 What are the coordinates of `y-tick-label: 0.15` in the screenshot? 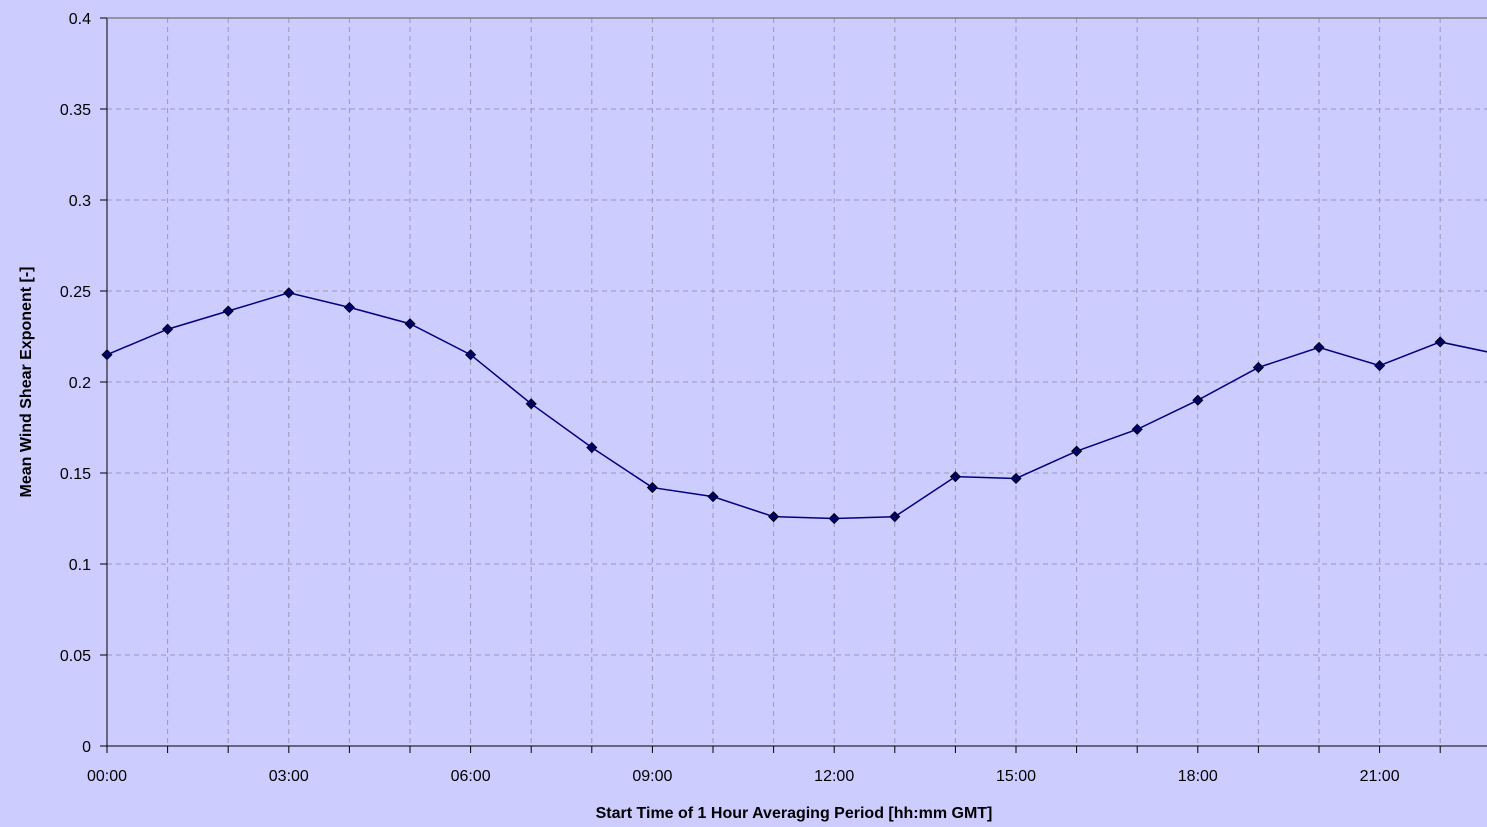 It's located at (75, 474).